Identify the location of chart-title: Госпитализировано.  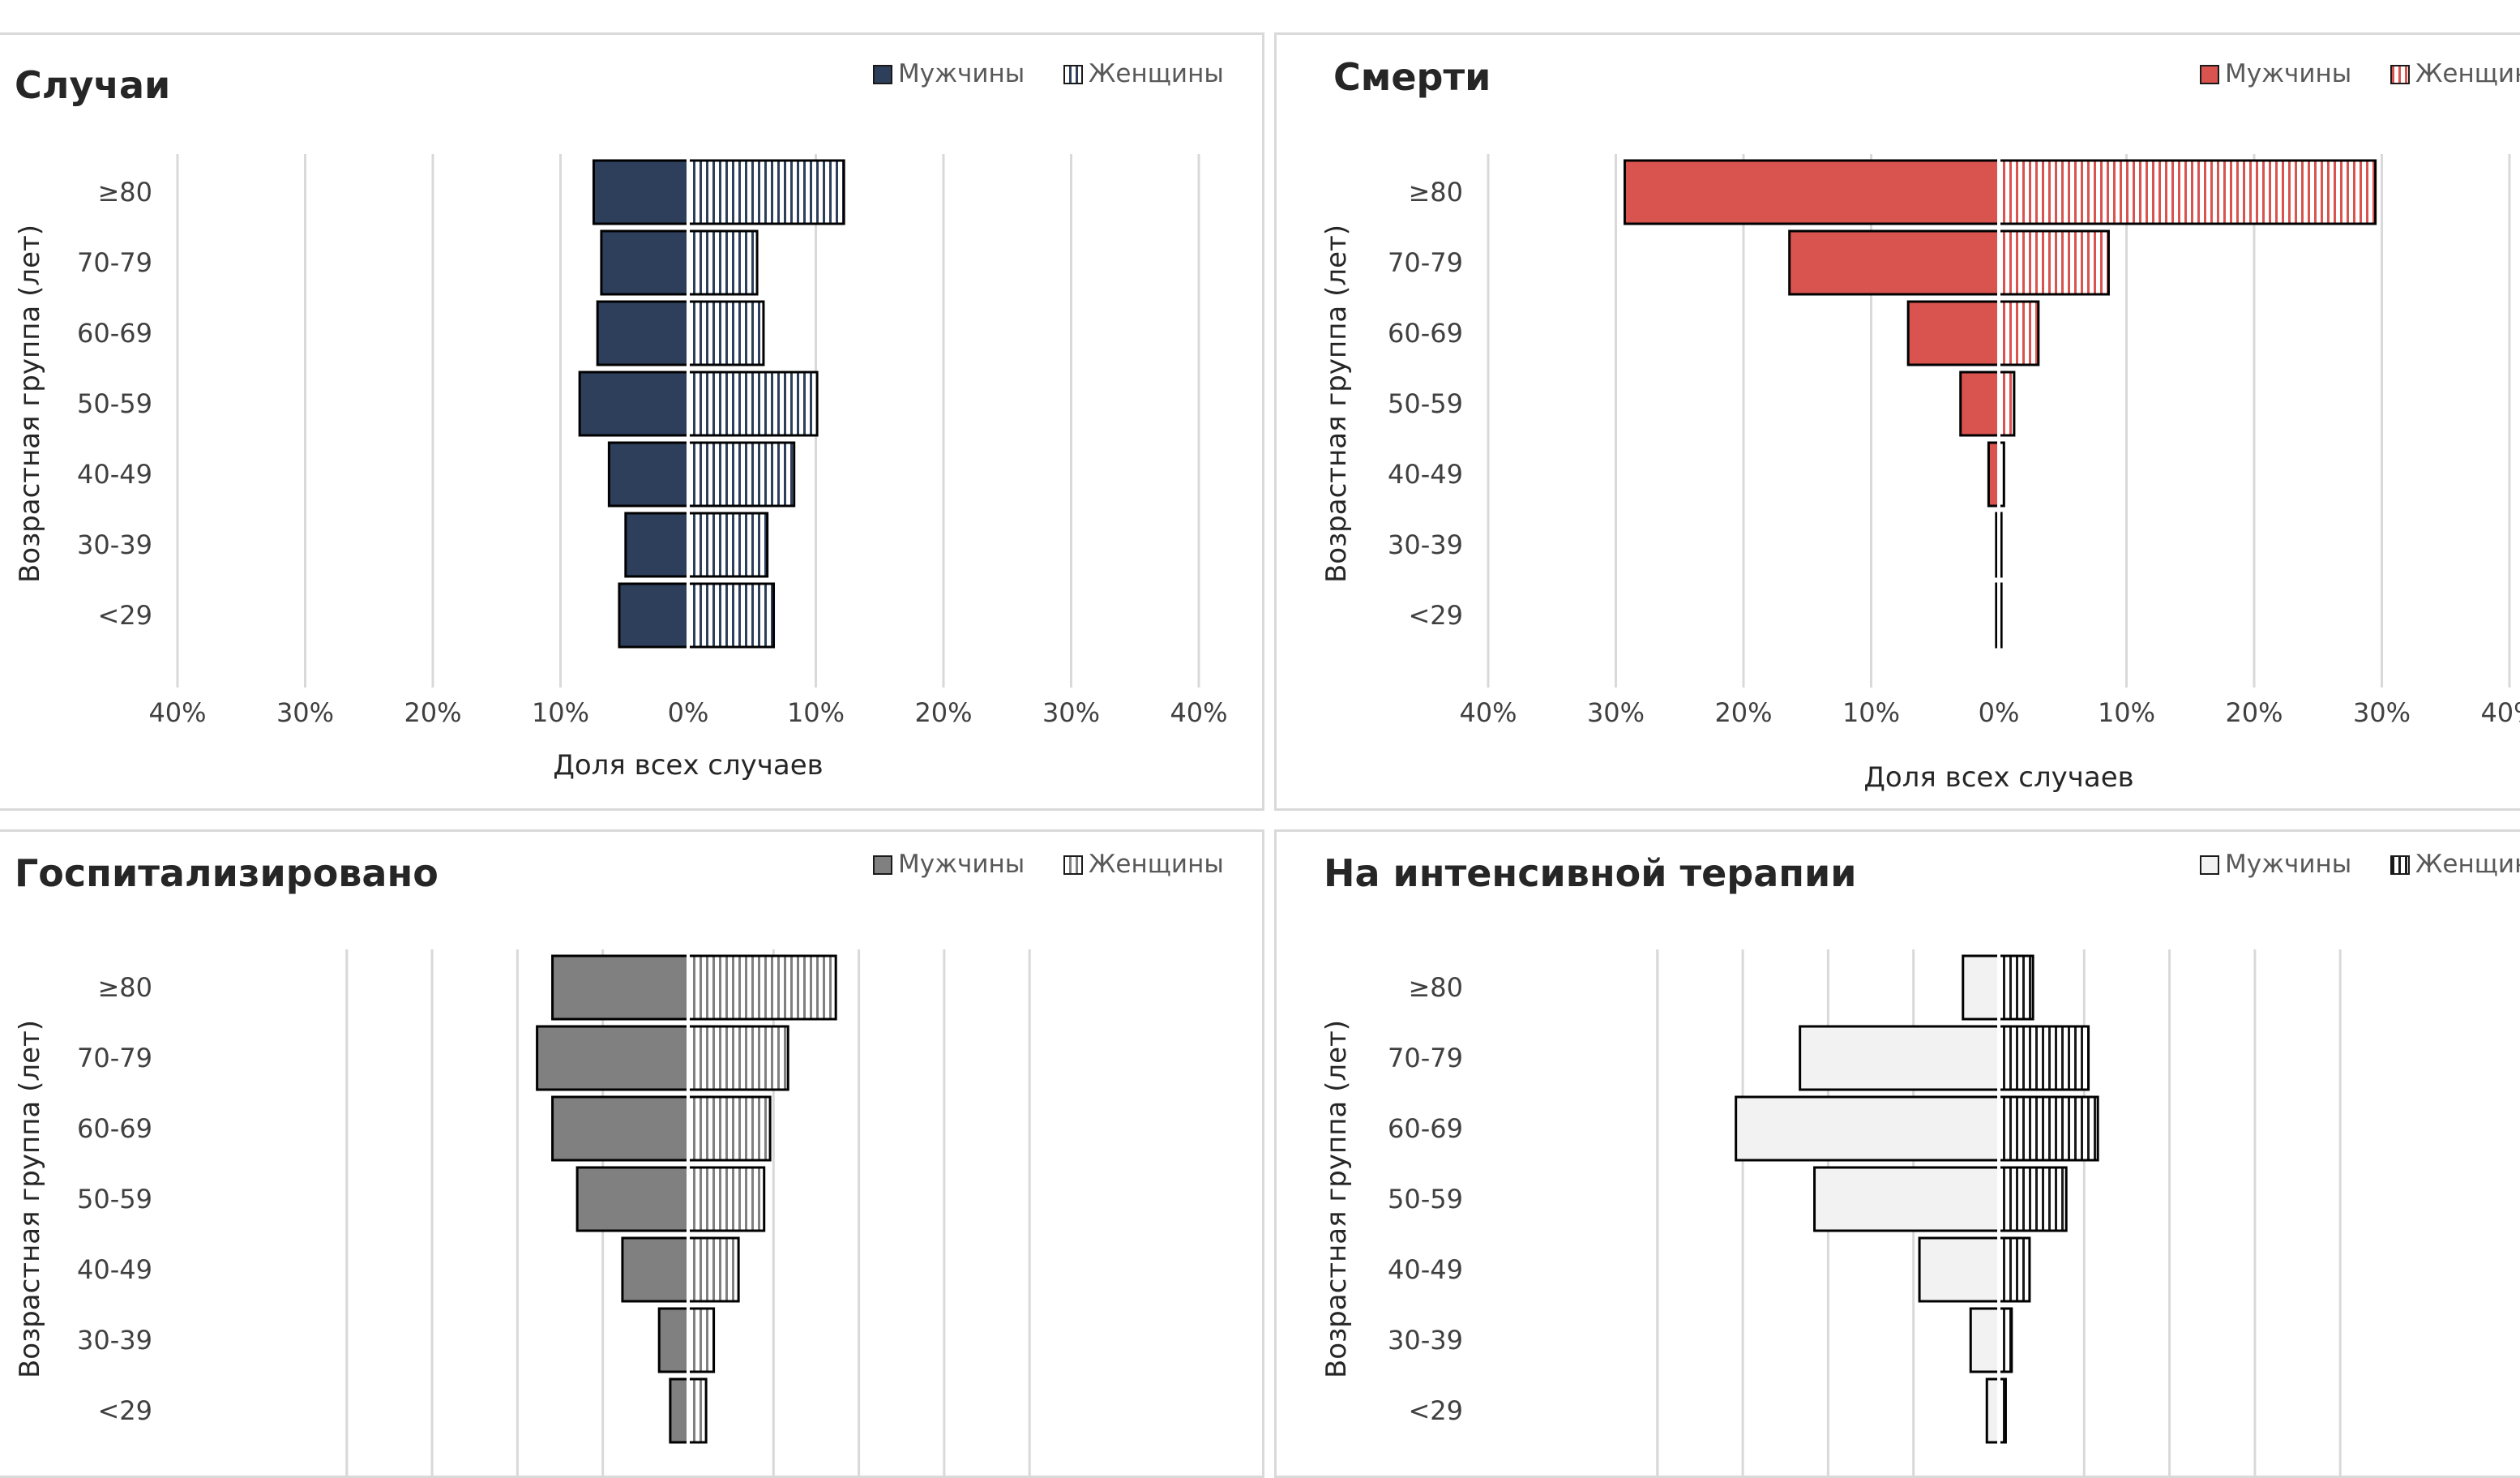
(227, 873).